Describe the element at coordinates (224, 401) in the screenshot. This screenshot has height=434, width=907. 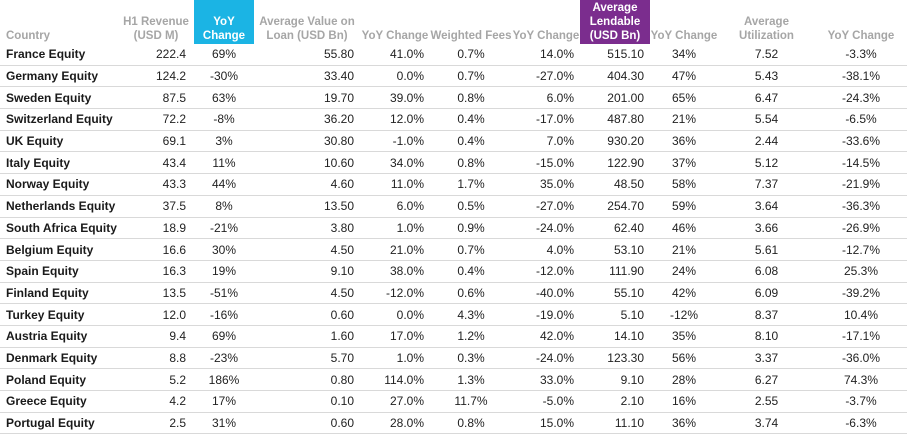
I see `cell-revenue-yoy: 17%` at that location.